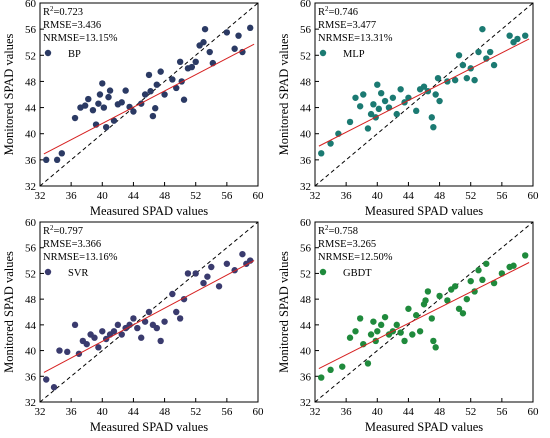 The height and width of the screenshot is (438, 550). Describe the element at coordinates (74, 54) in the screenshot. I see `legend-label: BP` at that location.